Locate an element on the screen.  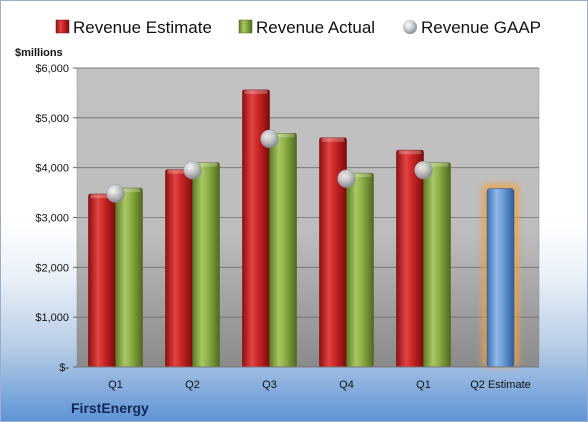
legend-label-actual: Revenue Actual is located at coordinates (315, 27).